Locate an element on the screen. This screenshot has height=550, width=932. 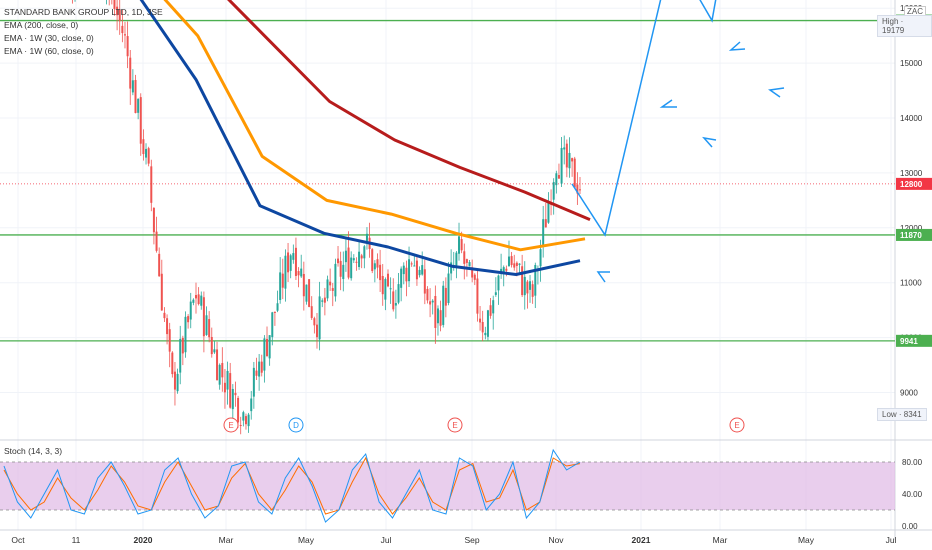
symbol-title: STANDARD BANK GROUP LTD, 1D, JSE is located at coordinates (83, 12).